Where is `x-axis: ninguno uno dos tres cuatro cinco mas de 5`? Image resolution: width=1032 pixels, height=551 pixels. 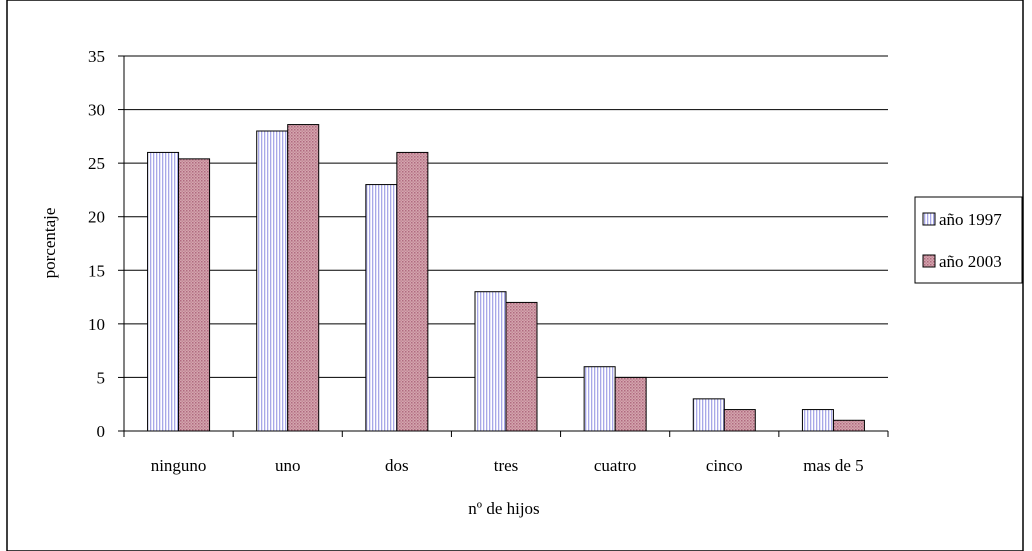 x-axis: ninguno uno dos tres cuatro cinco mas de 5 is located at coordinates (506, 452).